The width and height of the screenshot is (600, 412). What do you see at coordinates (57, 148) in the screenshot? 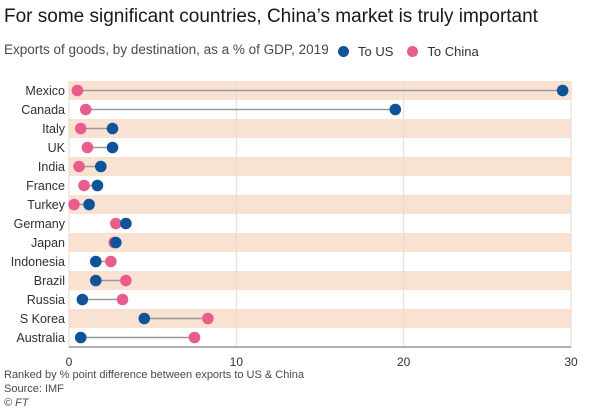
I see `category-label: UK` at bounding box center [57, 148].